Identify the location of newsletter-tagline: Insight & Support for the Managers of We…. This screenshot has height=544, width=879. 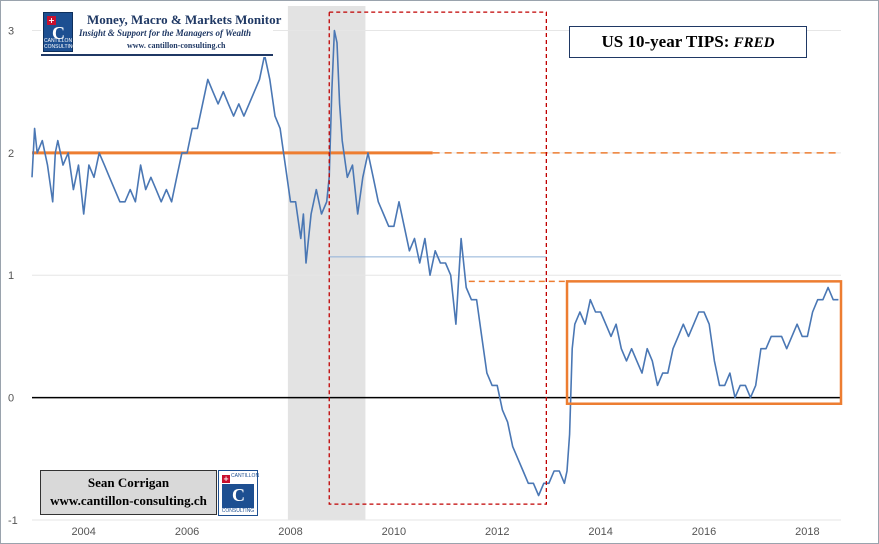
(165, 33).